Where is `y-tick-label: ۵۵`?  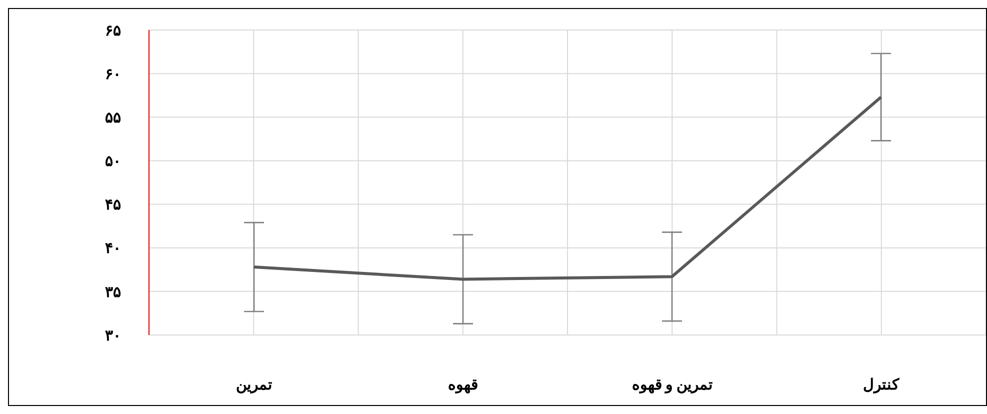 y-tick-label: ۵۵ is located at coordinates (113, 118).